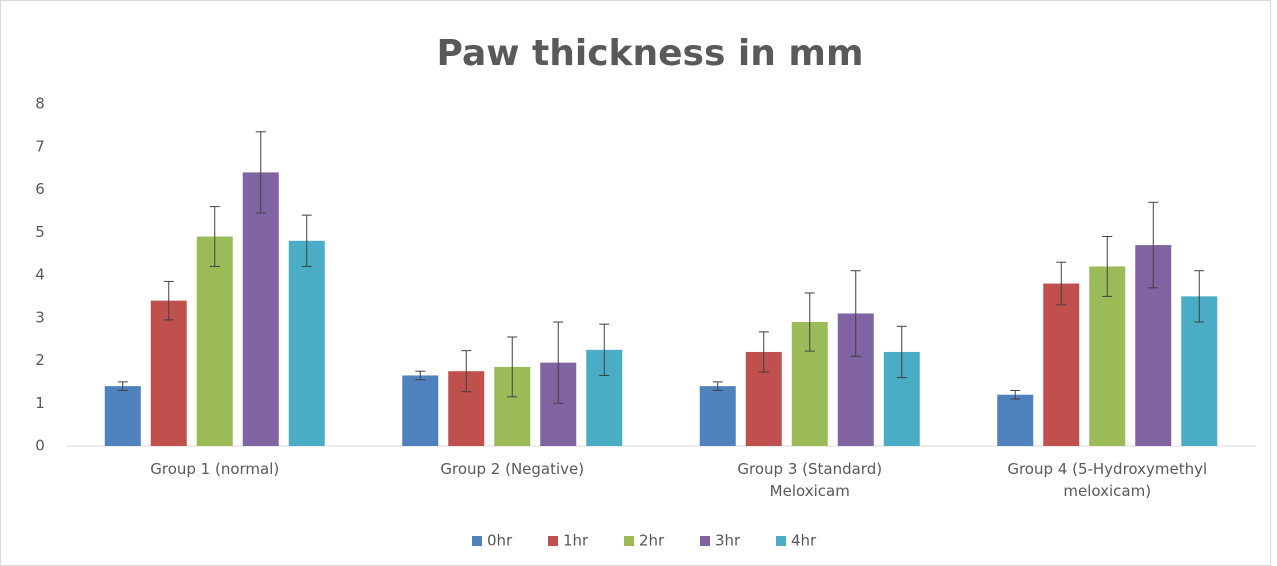 This screenshot has height=566, width=1277. Describe the element at coordinates (810, 491) in the screenshot. I see `x-tick-line: Meloxicam` at that location.